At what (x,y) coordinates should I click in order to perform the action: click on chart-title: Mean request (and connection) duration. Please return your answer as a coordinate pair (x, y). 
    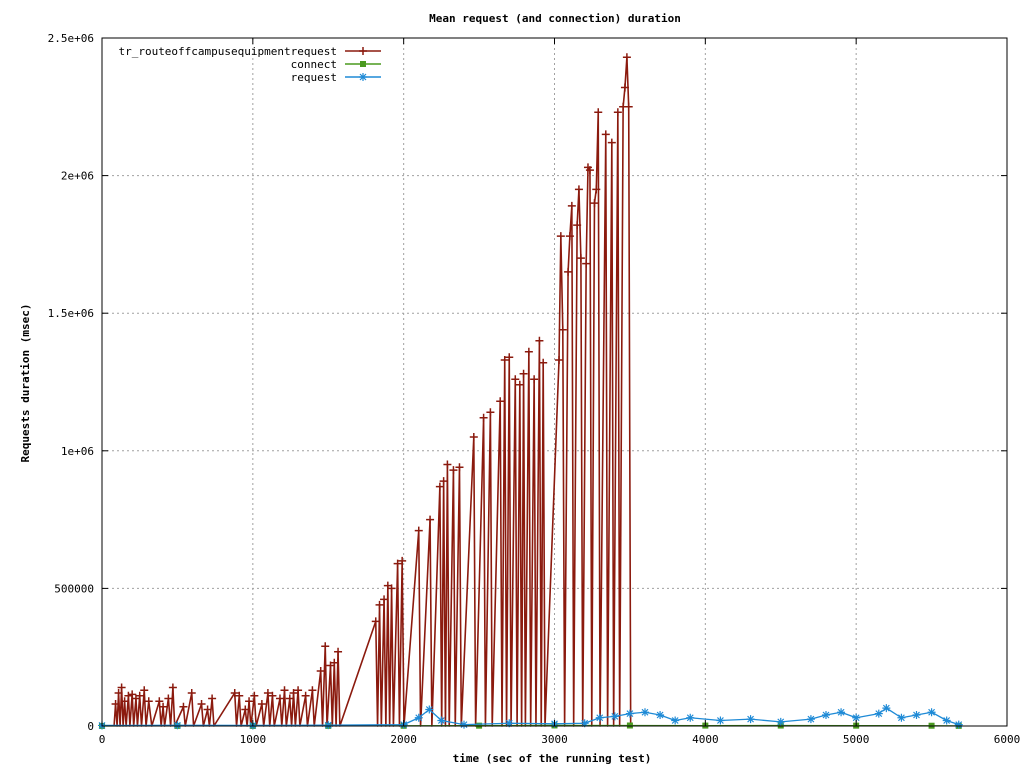
    Looking at the image, I should click on (555, 18).